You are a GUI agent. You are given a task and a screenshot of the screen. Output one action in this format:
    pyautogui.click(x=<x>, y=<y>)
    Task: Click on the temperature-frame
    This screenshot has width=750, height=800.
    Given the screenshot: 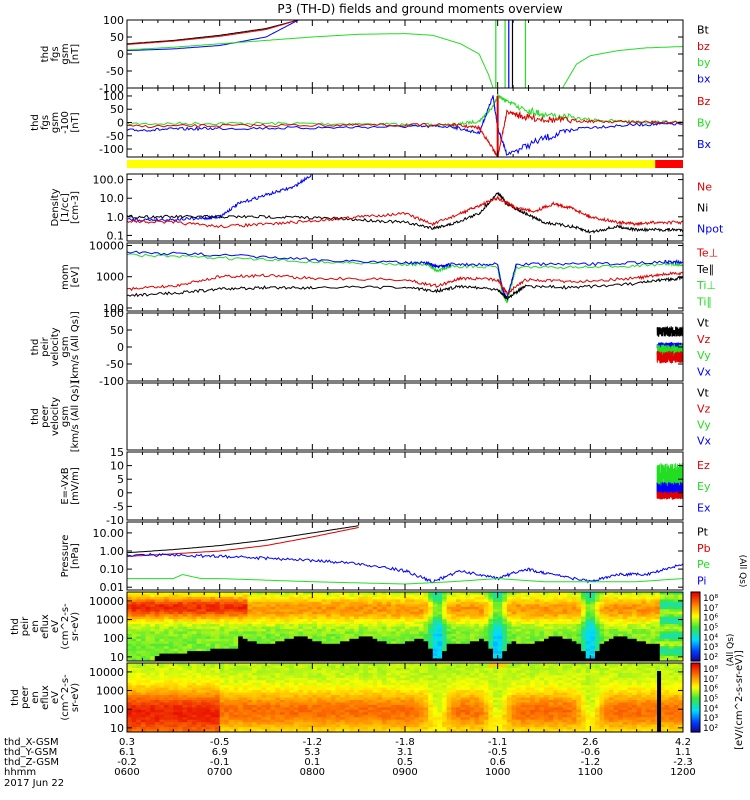 What is the action you would take?
    pyautogui.click(x=405, y=277)
    